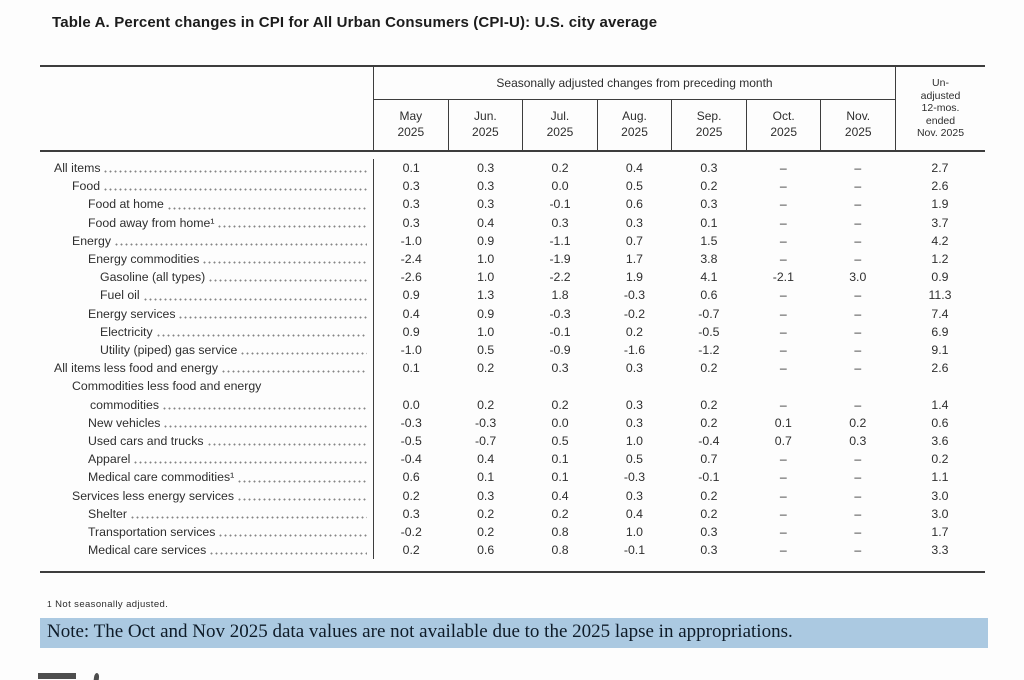 This screenshot has height=680, width=1024. What do you see at coordinates (559, 125) in the screenshot?
I see `month-header-cell: Jul. 2025` at bounding box center [559, 125].